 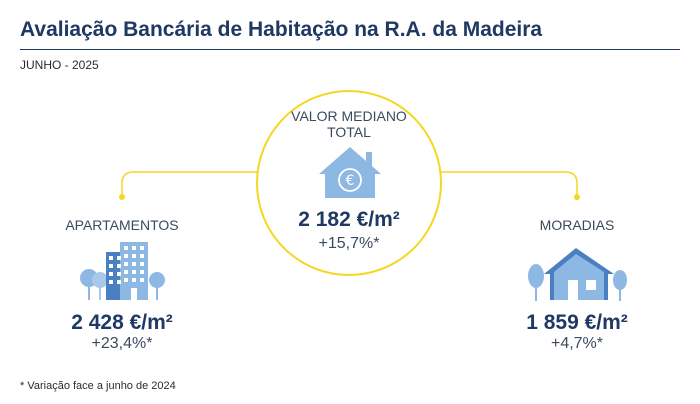 I want to click on title-divider, so click(x=350, y=49).